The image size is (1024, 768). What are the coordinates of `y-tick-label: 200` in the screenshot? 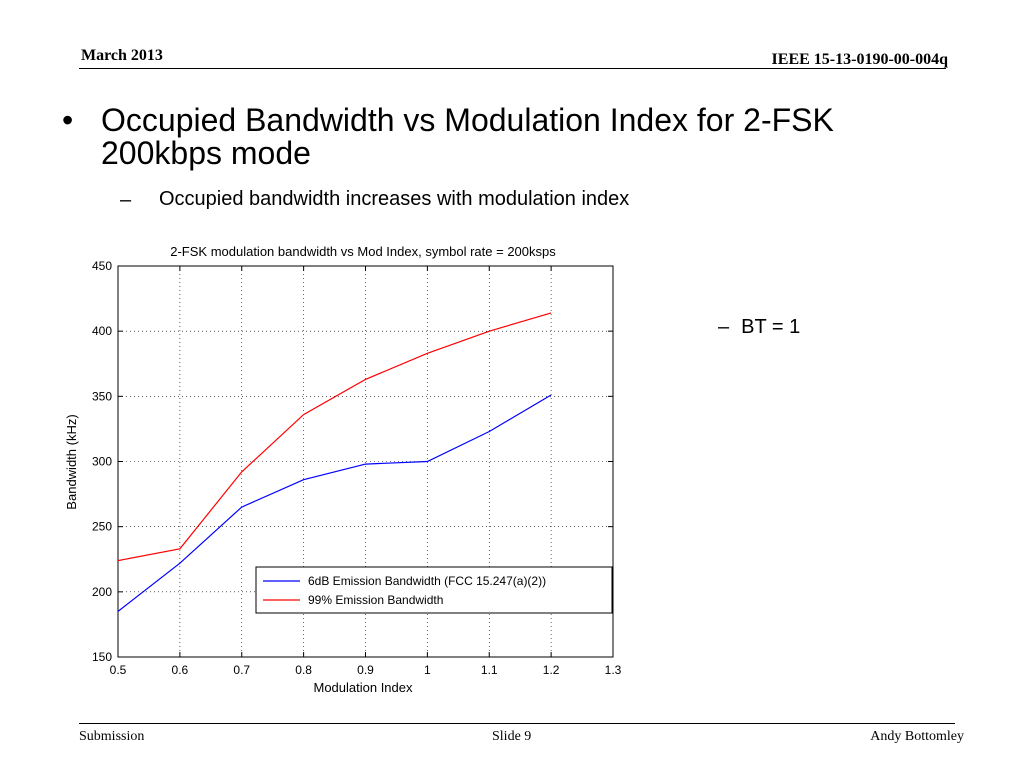 It's located at (102, 592).